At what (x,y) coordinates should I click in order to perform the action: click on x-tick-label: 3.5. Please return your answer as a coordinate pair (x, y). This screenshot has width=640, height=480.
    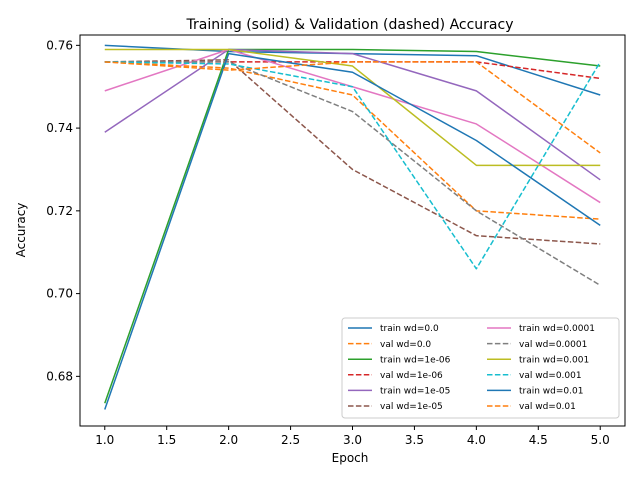
    Looking at the image, I should click on (414, 440).